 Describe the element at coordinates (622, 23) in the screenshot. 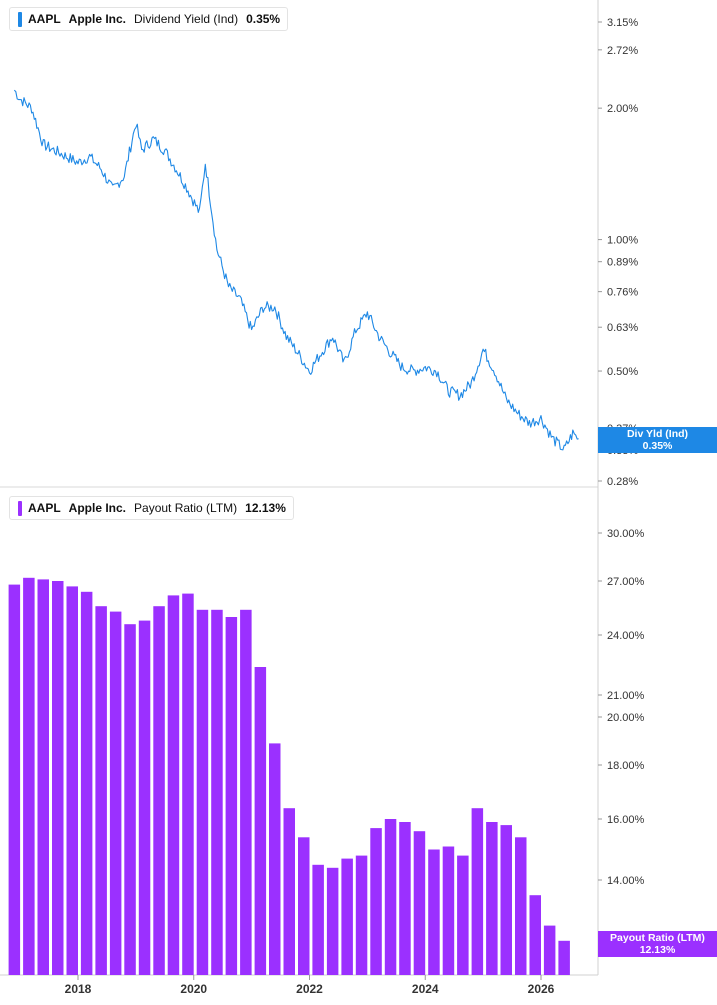

I see `yield-y-tick-label: 3.15%` at that location.